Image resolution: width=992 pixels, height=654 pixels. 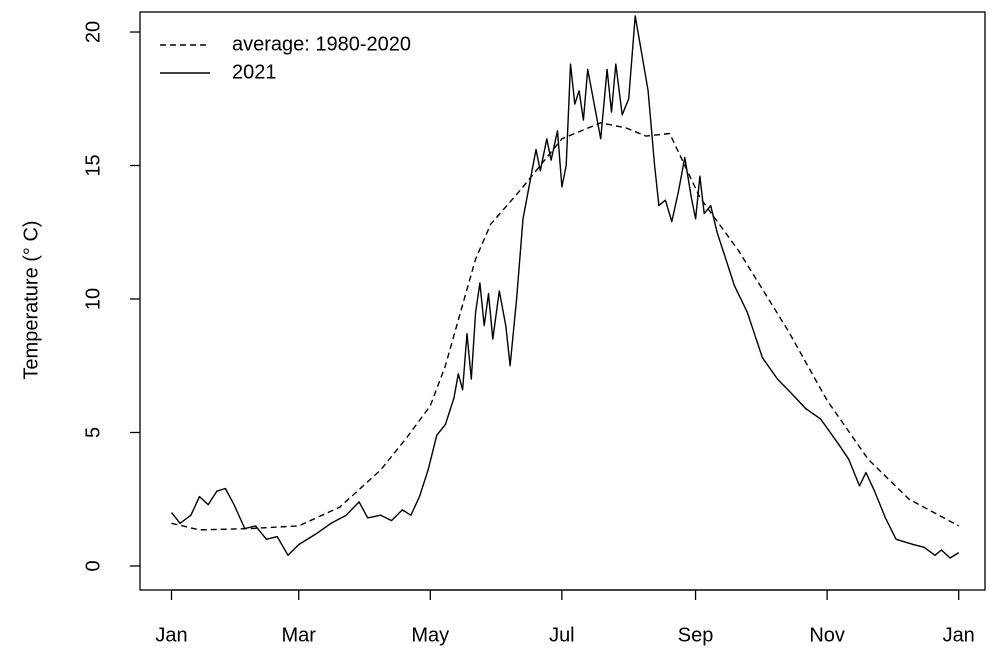 I want to click on x-tick-label: Sep, so click(x=696, y=635).